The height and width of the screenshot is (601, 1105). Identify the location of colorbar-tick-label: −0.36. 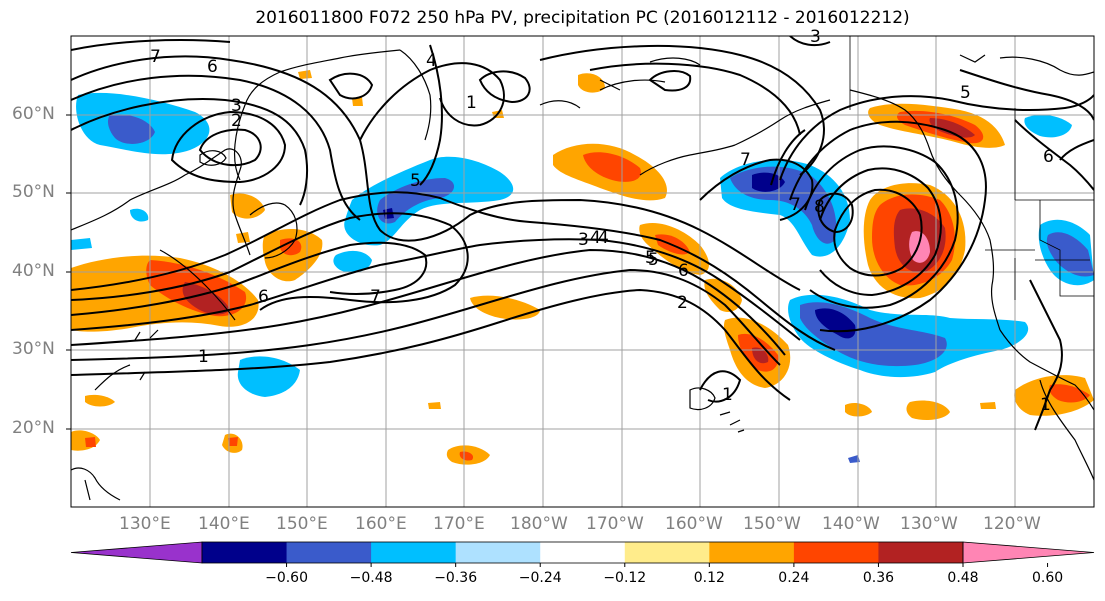
(456, 578).